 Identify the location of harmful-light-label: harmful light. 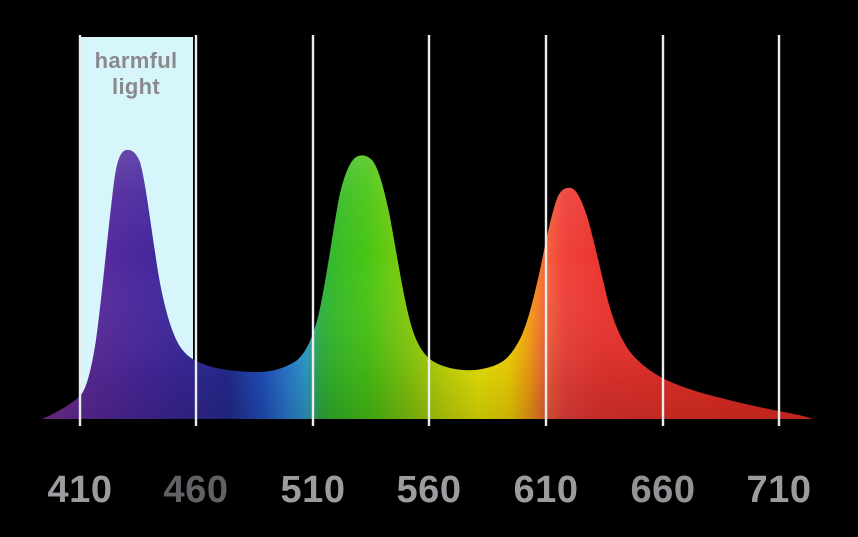
(136, 73).